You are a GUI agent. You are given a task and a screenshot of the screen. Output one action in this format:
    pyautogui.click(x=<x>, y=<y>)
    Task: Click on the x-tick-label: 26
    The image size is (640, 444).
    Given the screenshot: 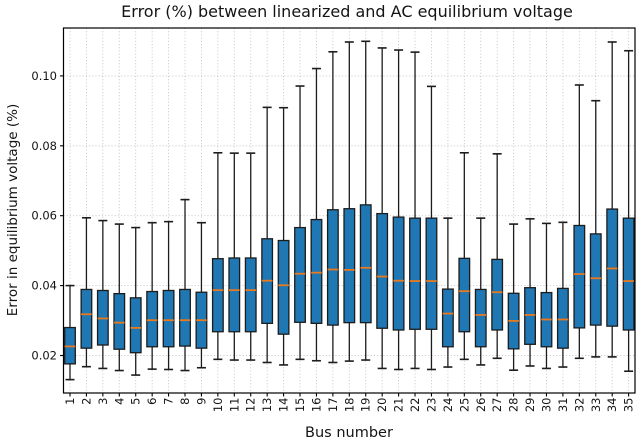 What is the action you would take?
    pyautogui.click(x=481, y=405)
    